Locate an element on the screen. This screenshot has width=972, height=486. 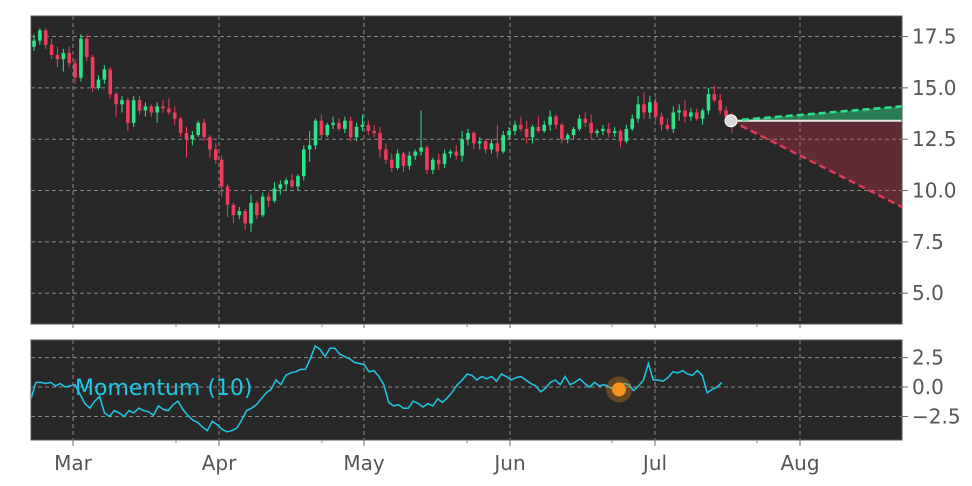
price-ytick-label: 15.0 is located at coordinates (934, 88).